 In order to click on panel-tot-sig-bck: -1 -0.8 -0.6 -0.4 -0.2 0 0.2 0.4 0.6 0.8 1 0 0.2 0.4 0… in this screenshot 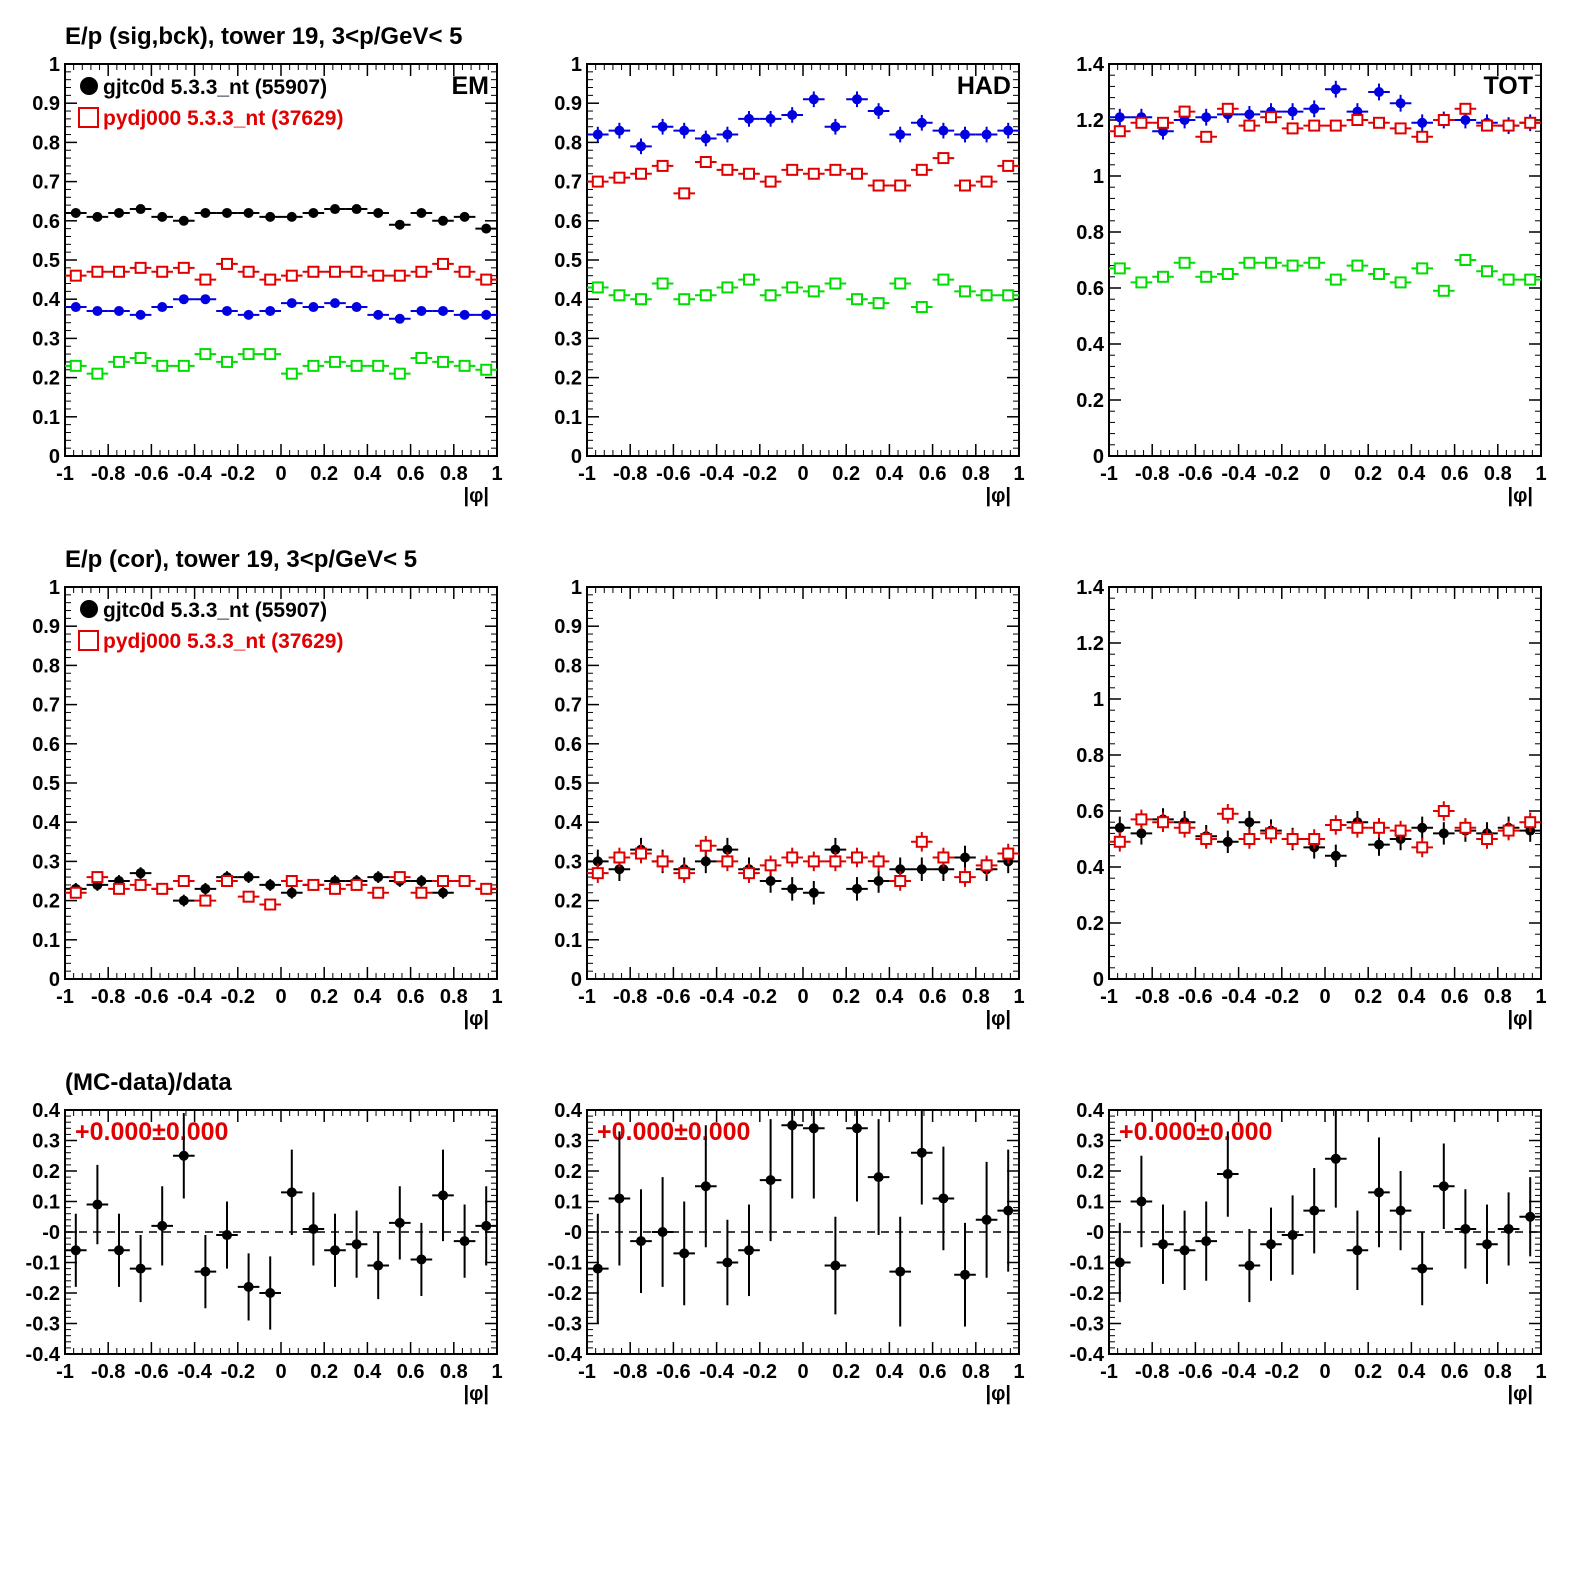, I will do `click(1311, 280)`.